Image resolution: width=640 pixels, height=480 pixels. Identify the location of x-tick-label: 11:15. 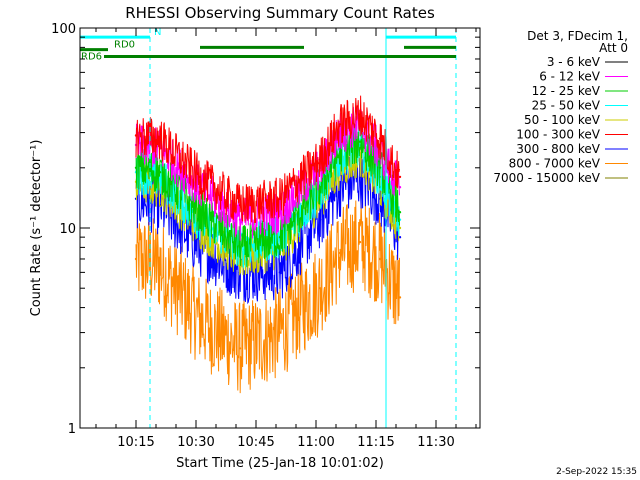
(375, 442).